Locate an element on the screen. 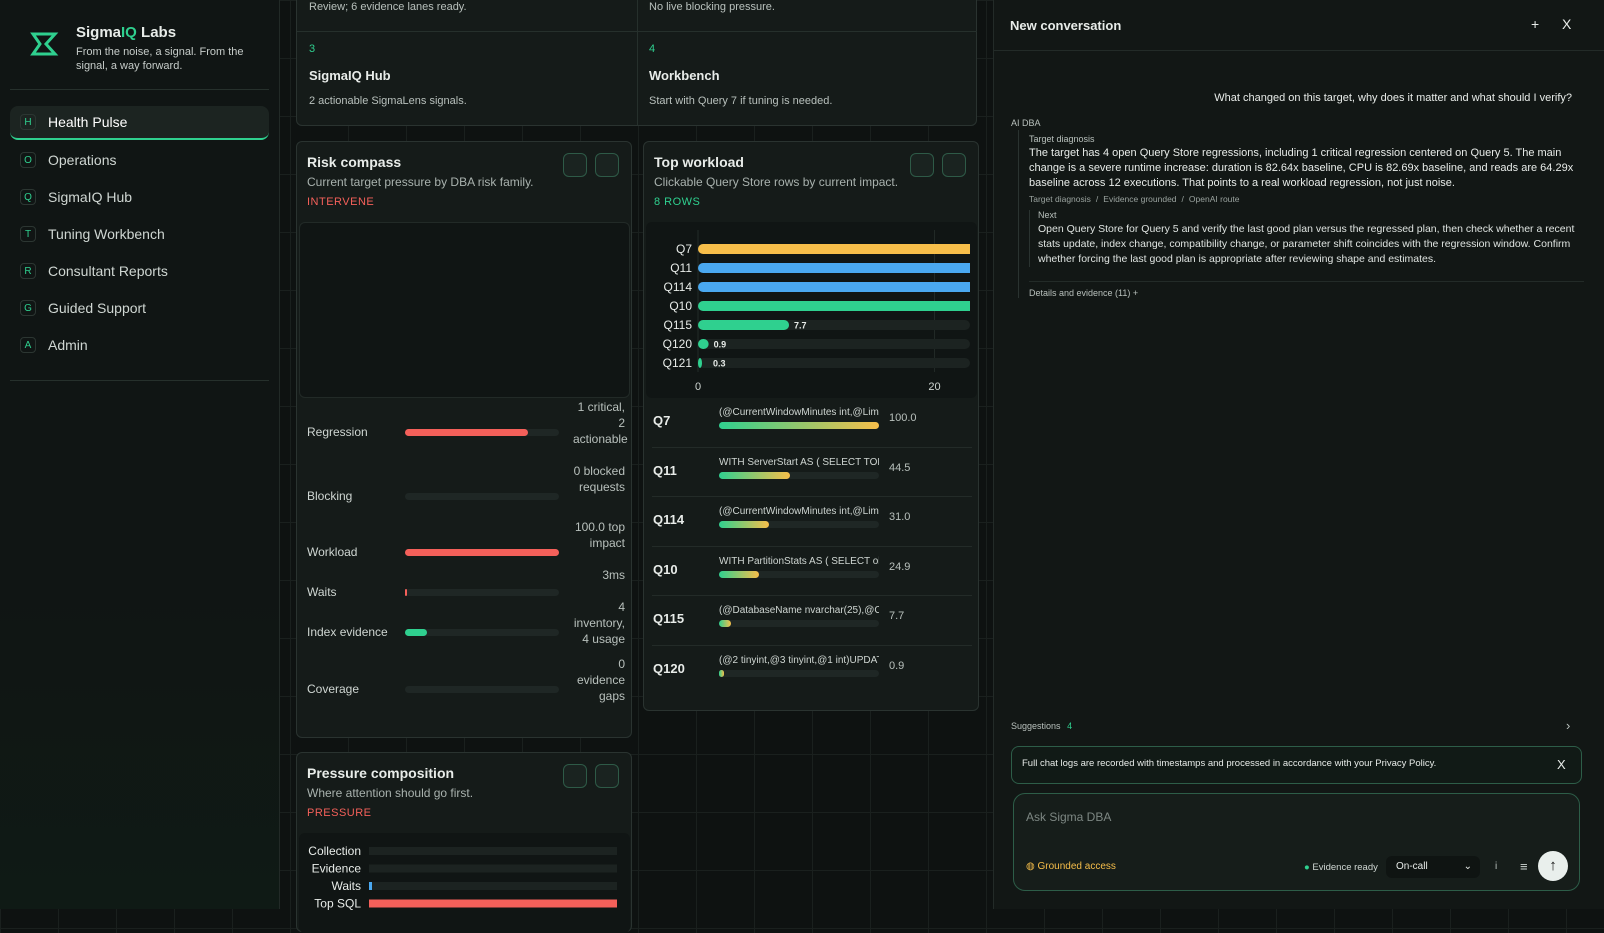 This screenshot has height=933, width=1604. risk-label: Coverage is located at coordinates (333, 689).